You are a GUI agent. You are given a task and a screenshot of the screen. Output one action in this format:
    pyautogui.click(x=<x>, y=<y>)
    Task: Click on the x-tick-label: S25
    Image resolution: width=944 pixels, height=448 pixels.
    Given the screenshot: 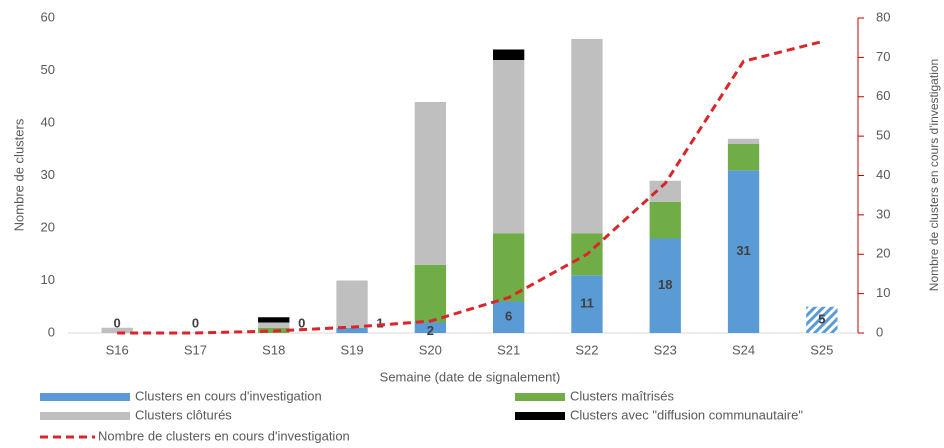 What is the action you would take?
    pyautogui.click(x=821, y=349)
    